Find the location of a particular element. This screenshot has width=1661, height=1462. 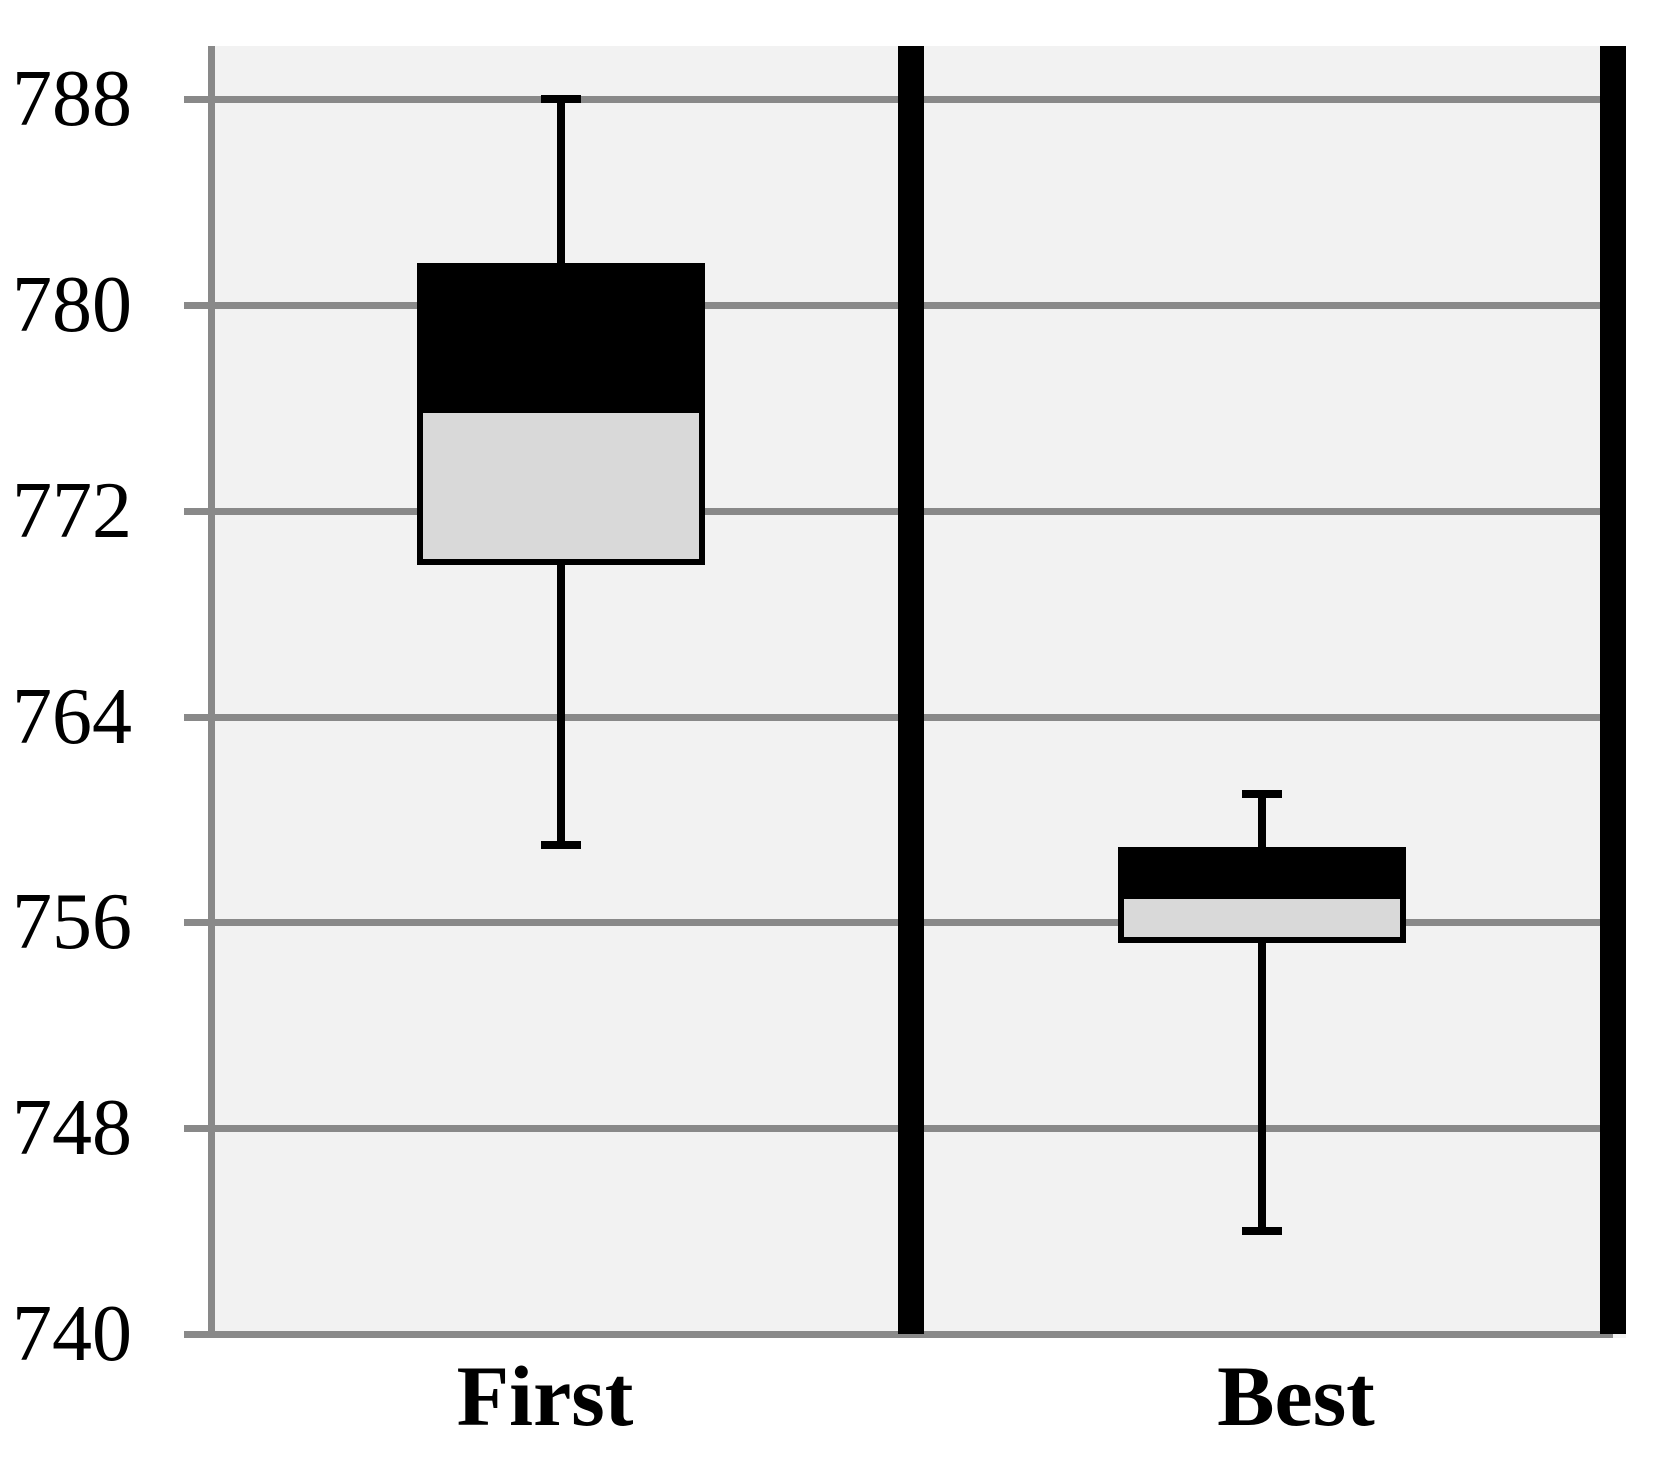

category-divider-wall is located at coordinates (911, 690).